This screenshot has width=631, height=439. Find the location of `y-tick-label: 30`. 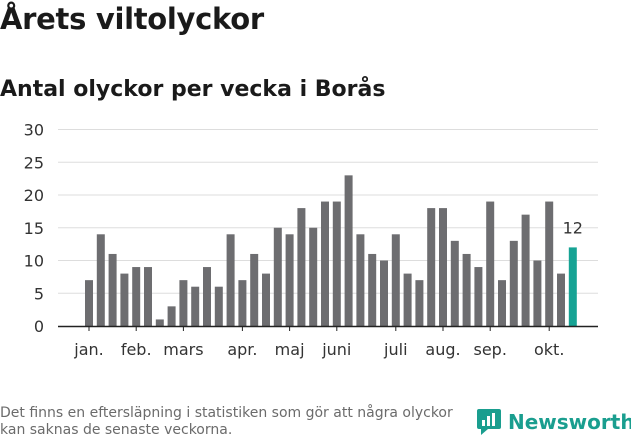

y-tick-label: 30 is located at coordinates (34, 130).